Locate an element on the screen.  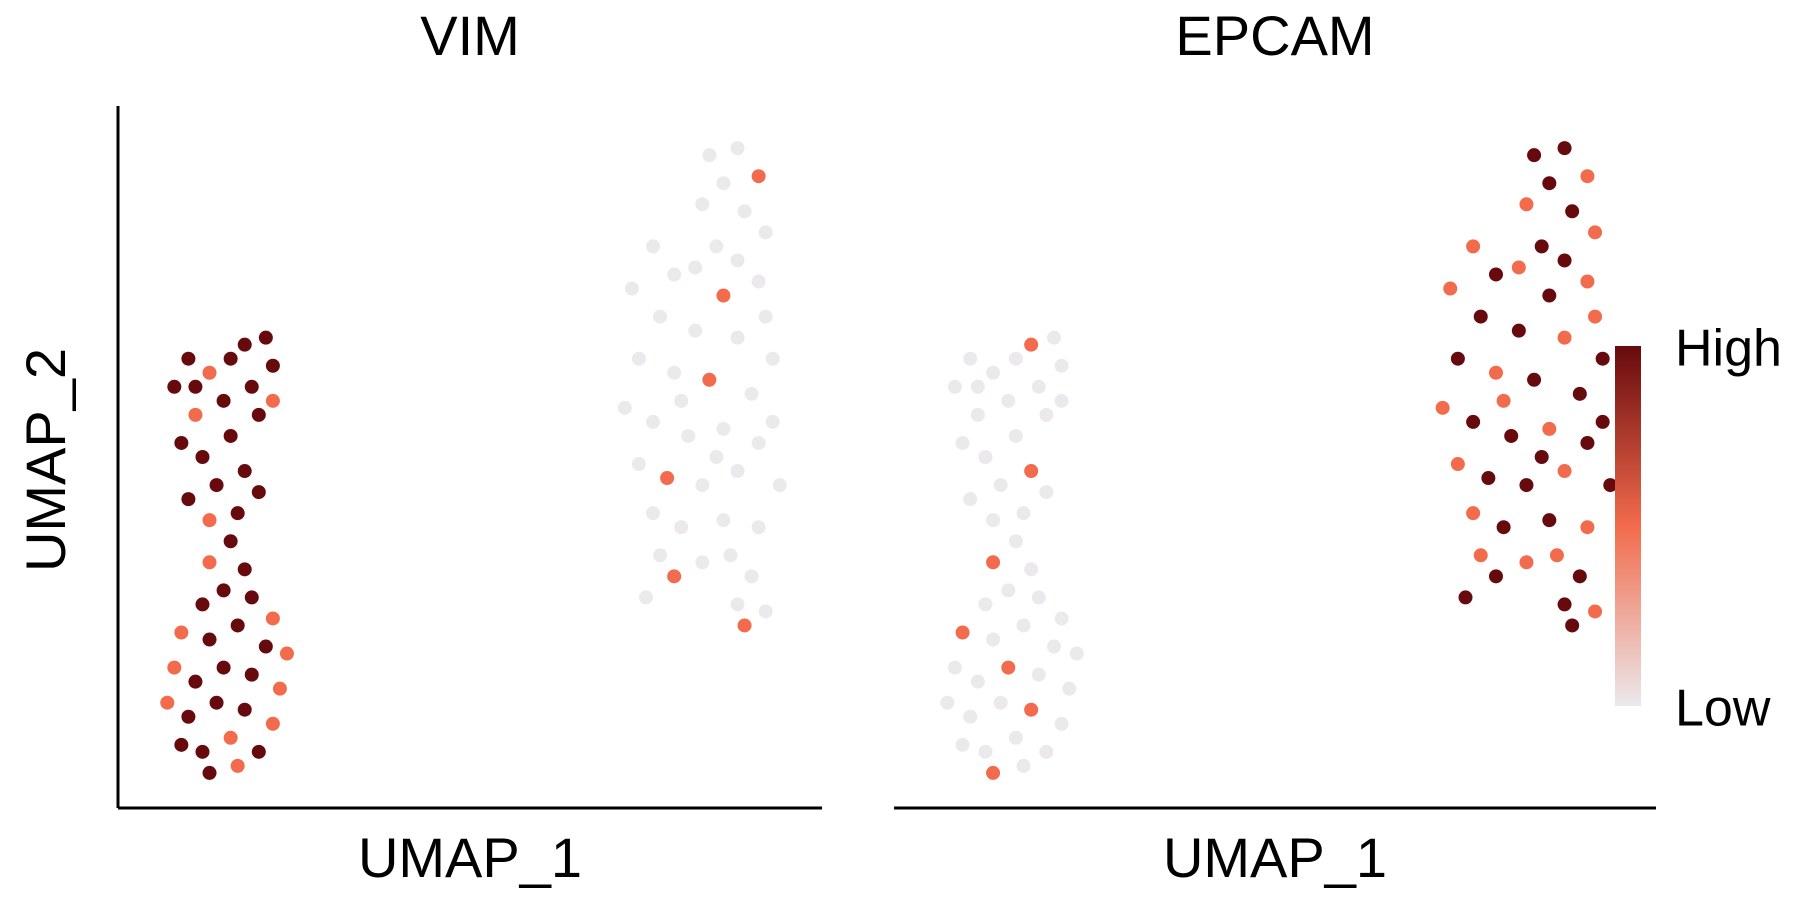
x-axis-label: UMAP_1 is located at coordinates (1275, 857).